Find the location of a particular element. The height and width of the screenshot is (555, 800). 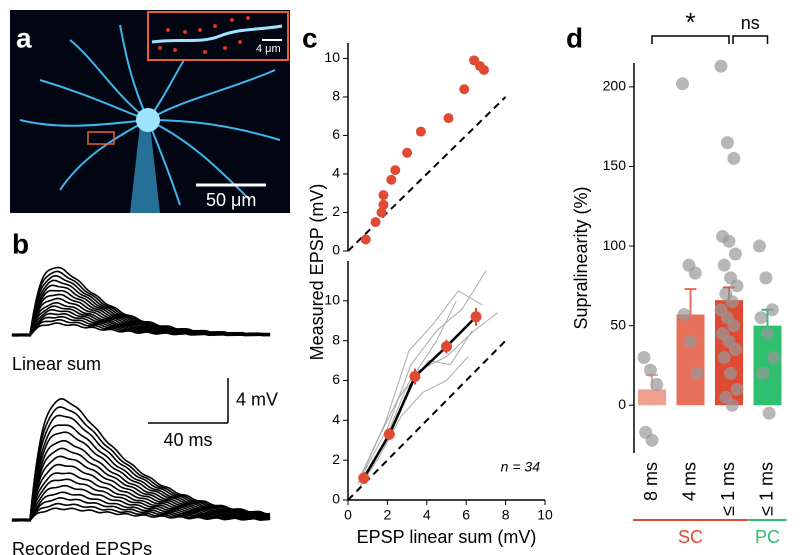

x-axis-title: EPSP linear sum (mV) is located at coordinates (447, 537).